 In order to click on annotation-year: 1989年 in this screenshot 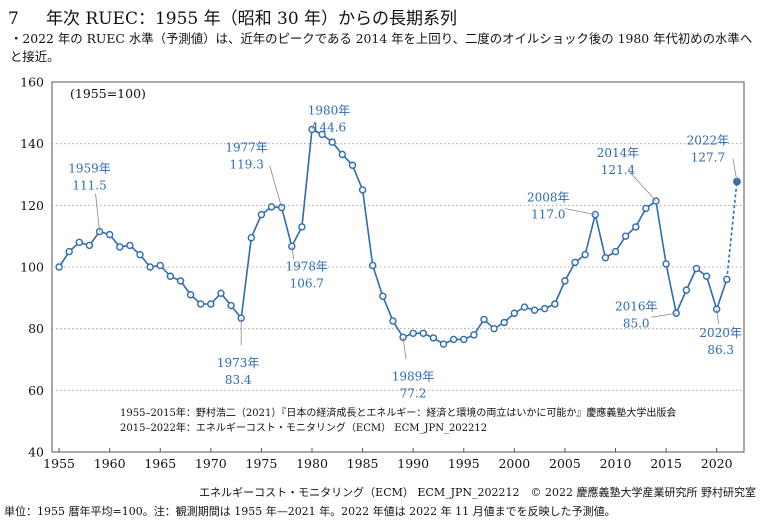, I will do `click(413, 376)`.